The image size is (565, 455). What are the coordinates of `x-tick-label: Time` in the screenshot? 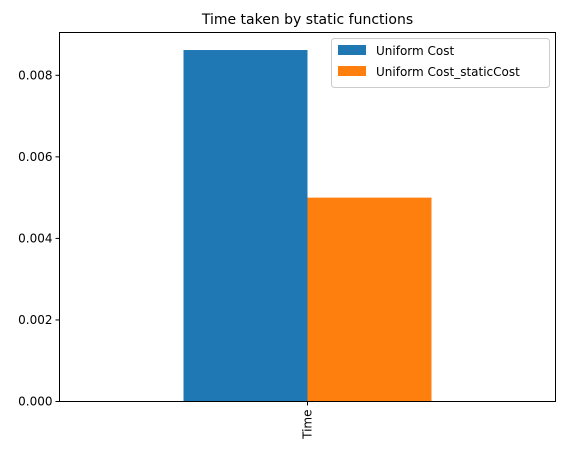 It's located at (308, 425).